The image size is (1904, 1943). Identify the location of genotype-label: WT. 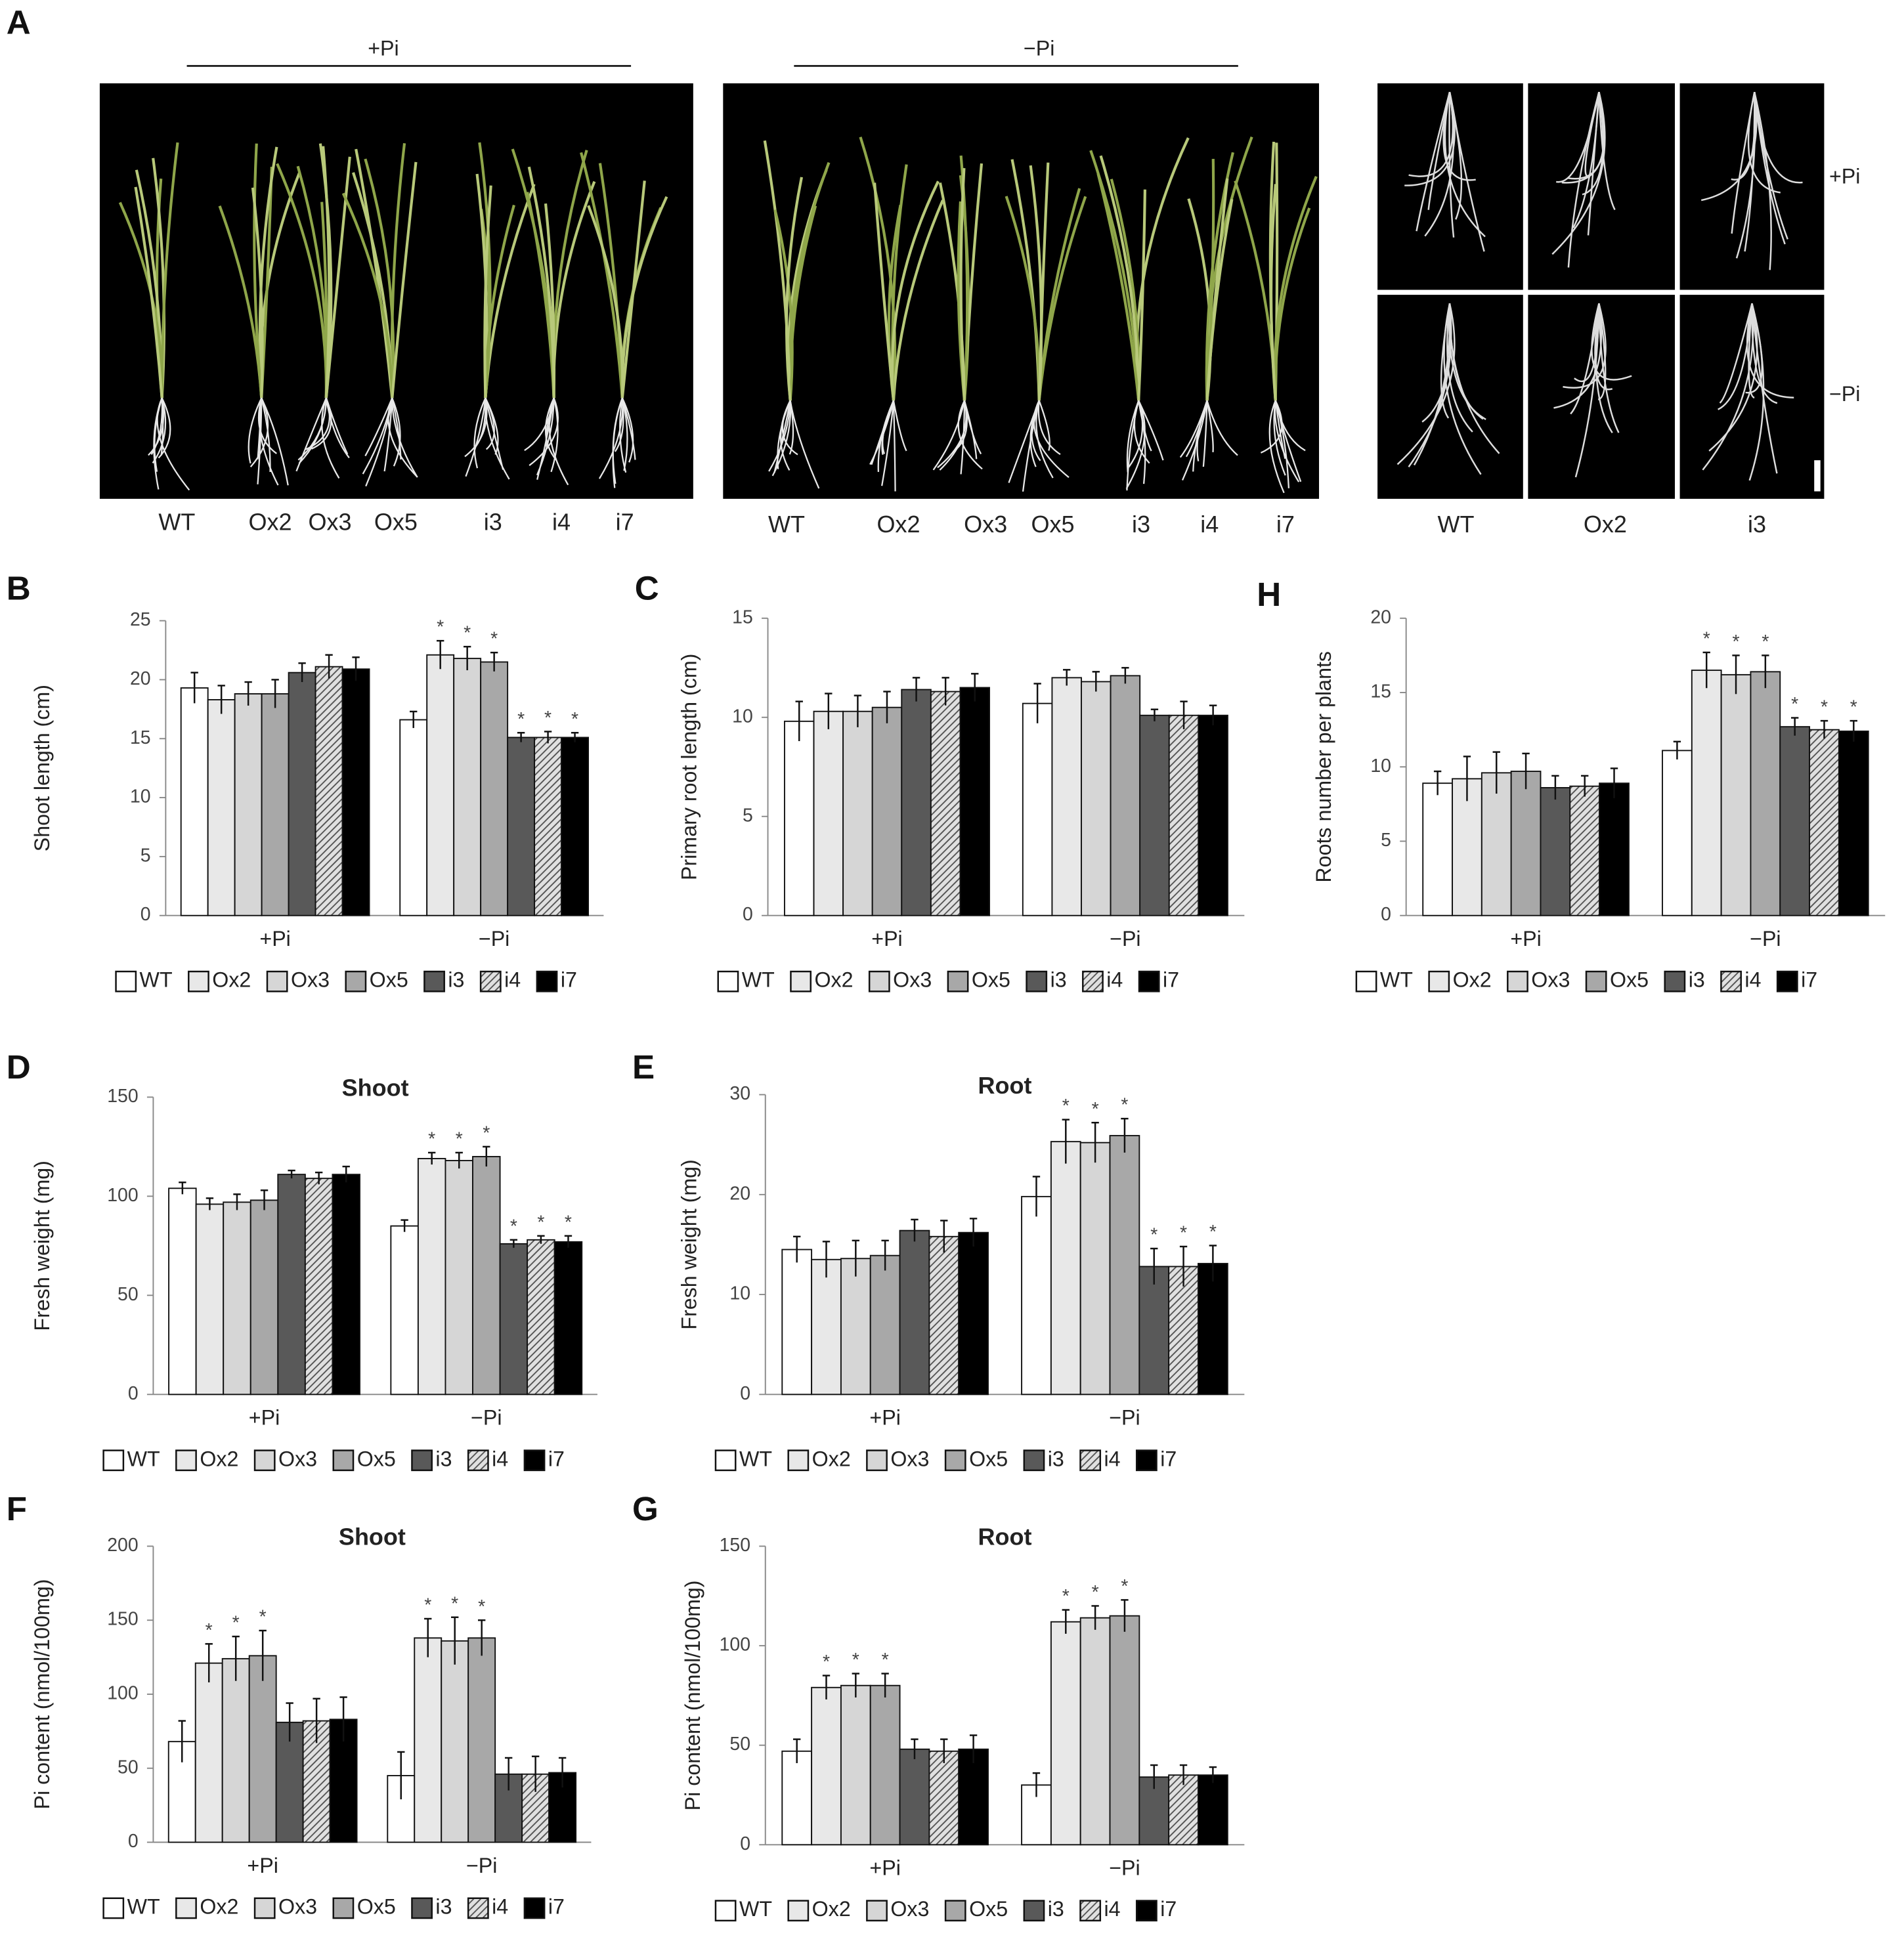
(1455, 524).